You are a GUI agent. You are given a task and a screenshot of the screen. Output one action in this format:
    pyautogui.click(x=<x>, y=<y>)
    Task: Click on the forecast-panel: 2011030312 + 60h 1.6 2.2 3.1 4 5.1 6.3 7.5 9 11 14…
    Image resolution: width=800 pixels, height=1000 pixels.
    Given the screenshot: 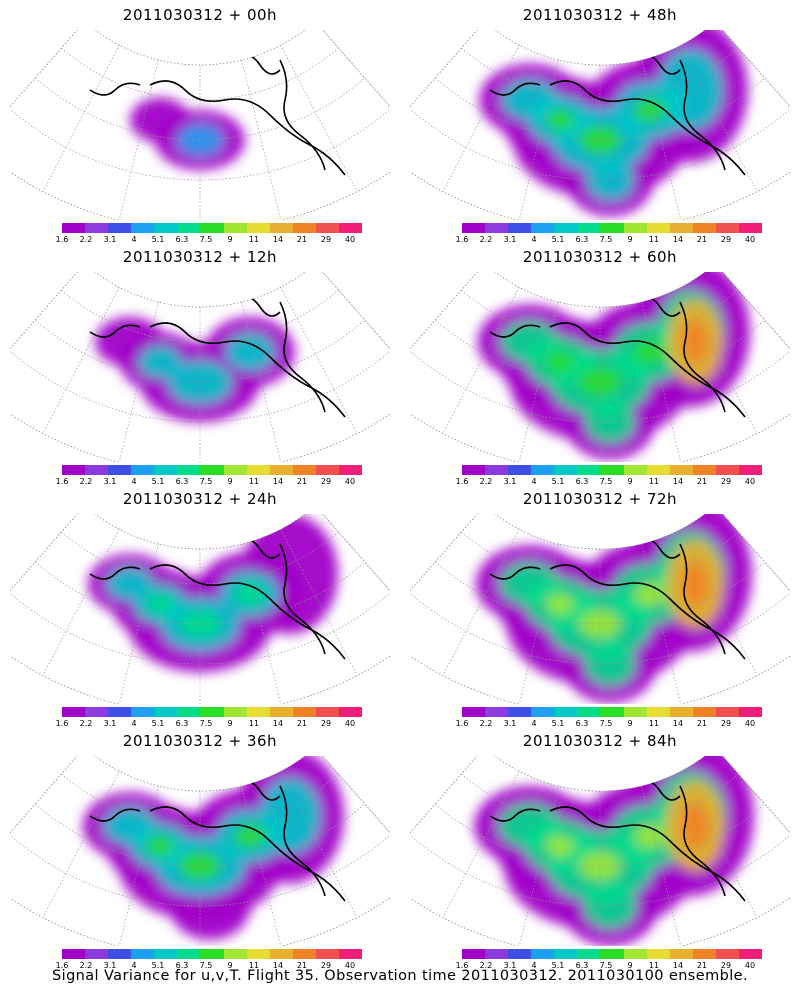 What is the action you would take?
    pyautogui.click(x=600, y=364)
    